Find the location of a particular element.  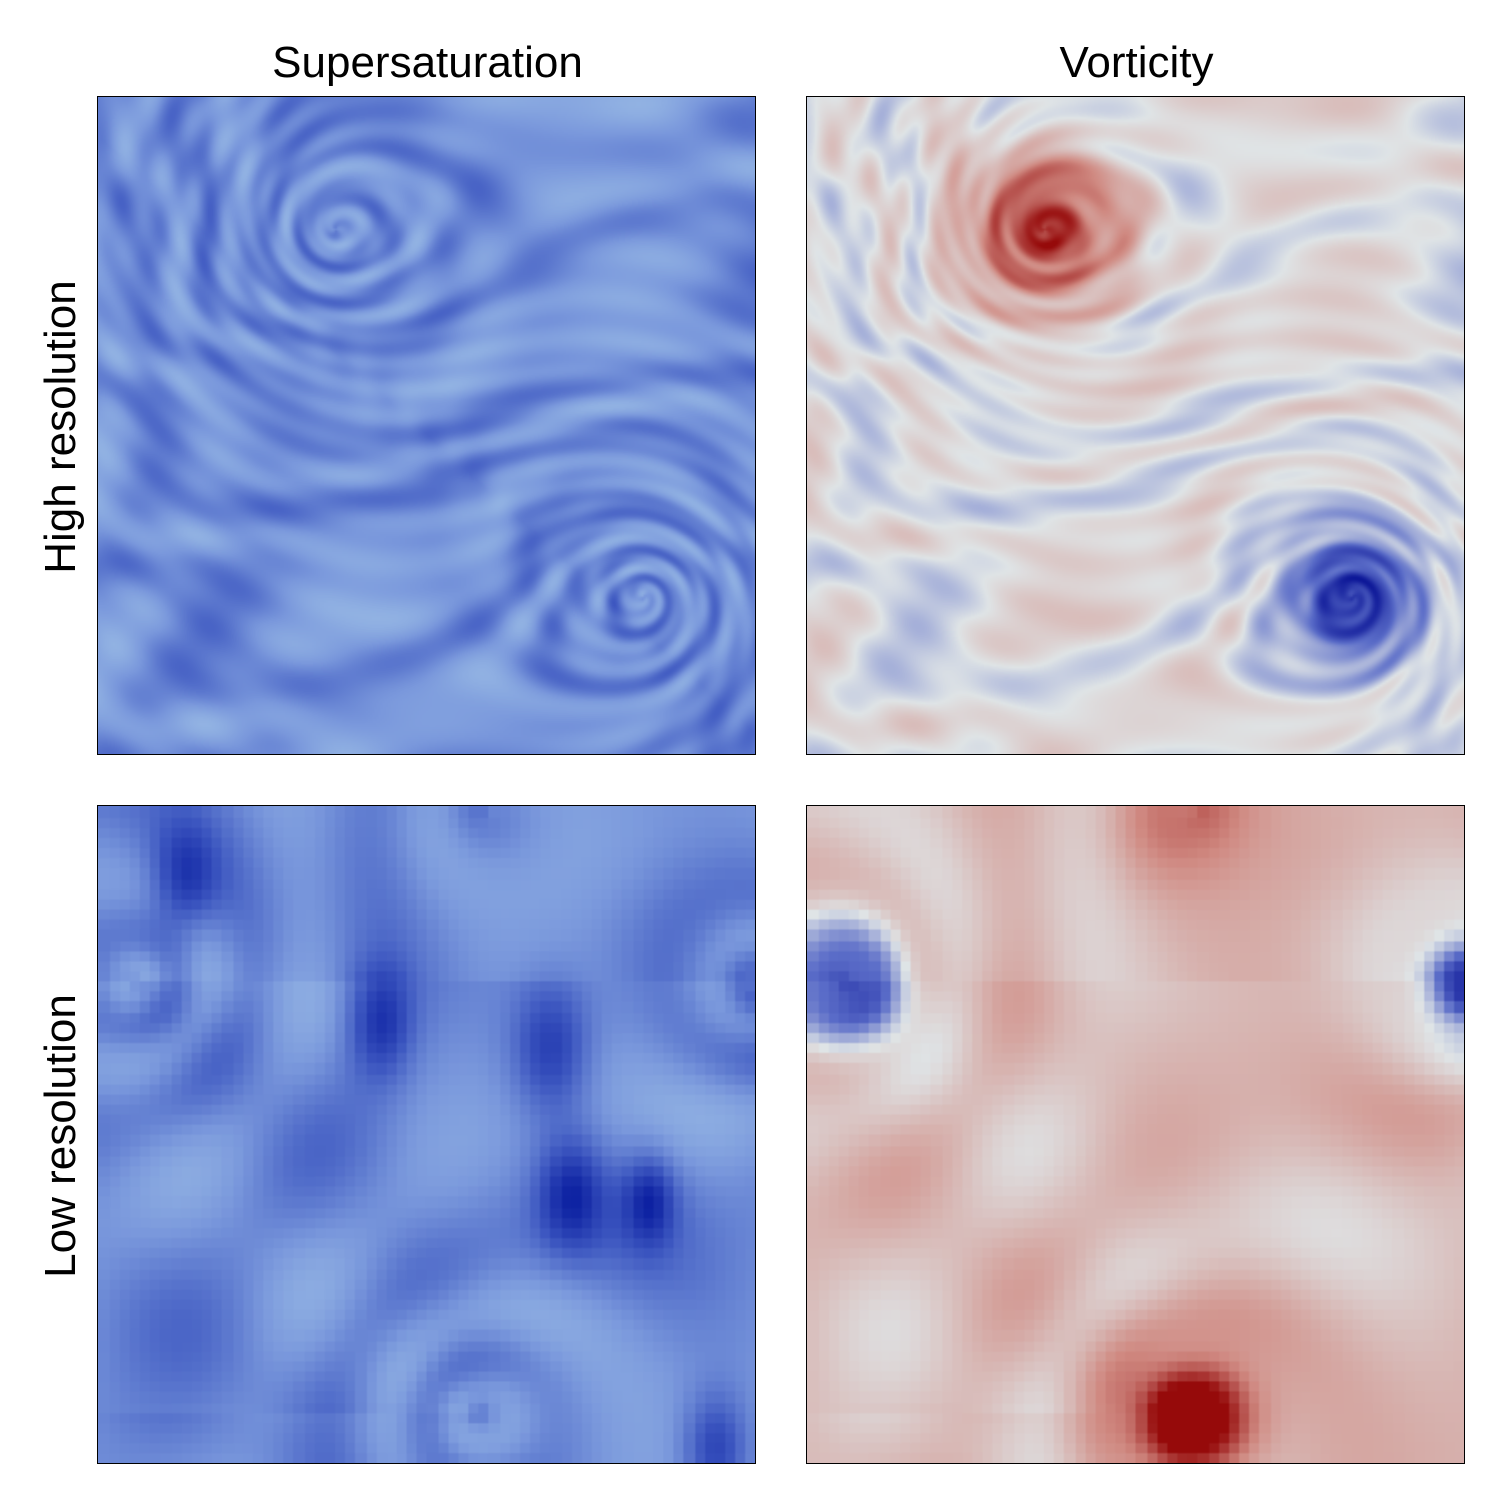

row-title-high-resolution: High resolution is located at coordinates (60, 427).